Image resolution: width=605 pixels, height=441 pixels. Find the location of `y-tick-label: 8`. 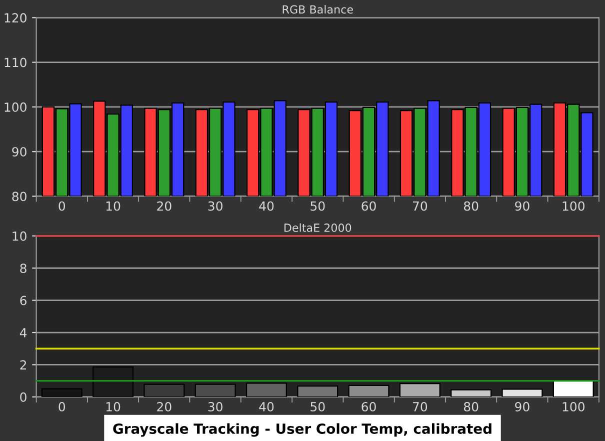

y-tick-label: 8 is located at coordinates (23, 269).